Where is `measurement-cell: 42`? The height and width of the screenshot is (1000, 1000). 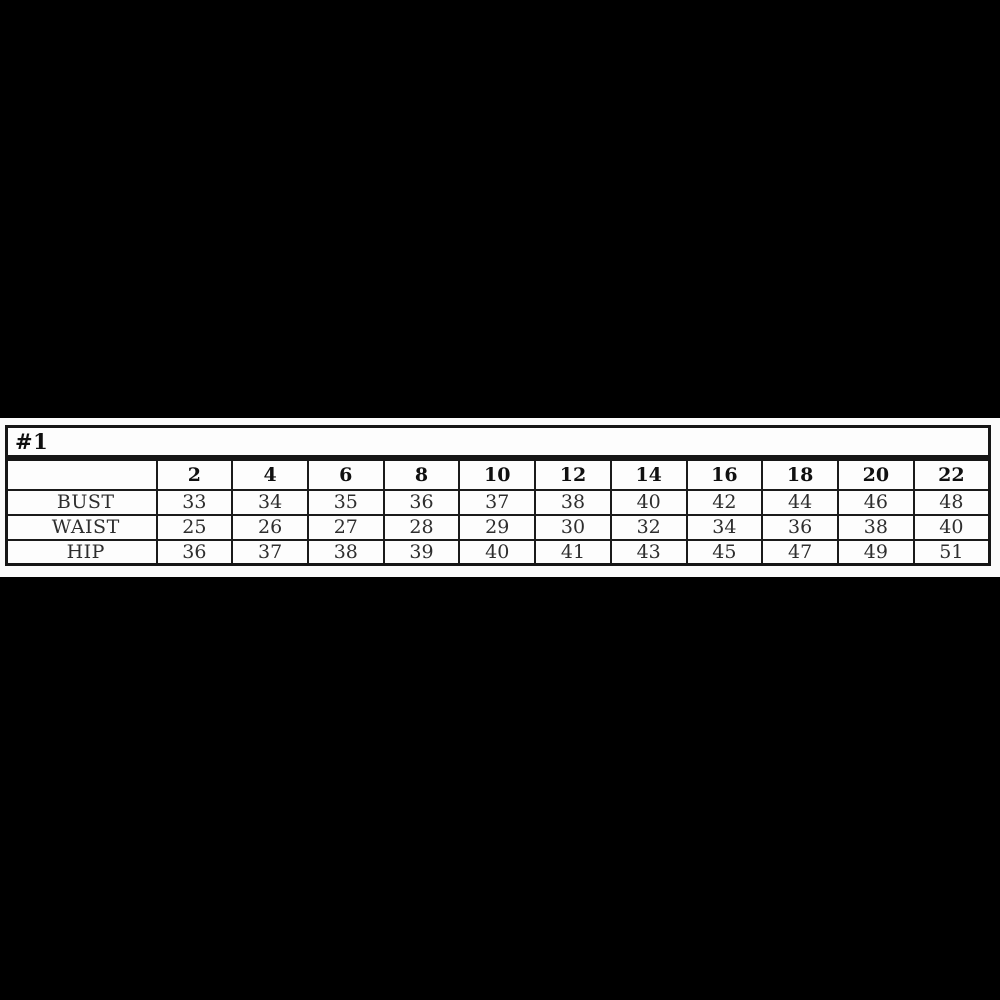
measurement-cell: 42 is located at coordinates (724, 502).